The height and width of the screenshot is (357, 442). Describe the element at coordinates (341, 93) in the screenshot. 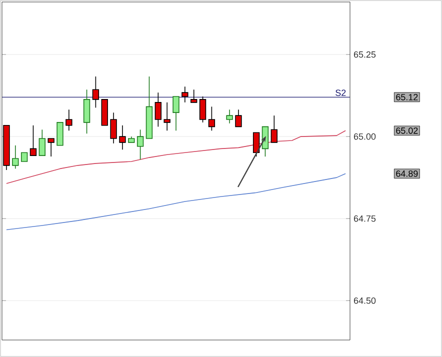

I see `ref-line-label: S2` at that location.